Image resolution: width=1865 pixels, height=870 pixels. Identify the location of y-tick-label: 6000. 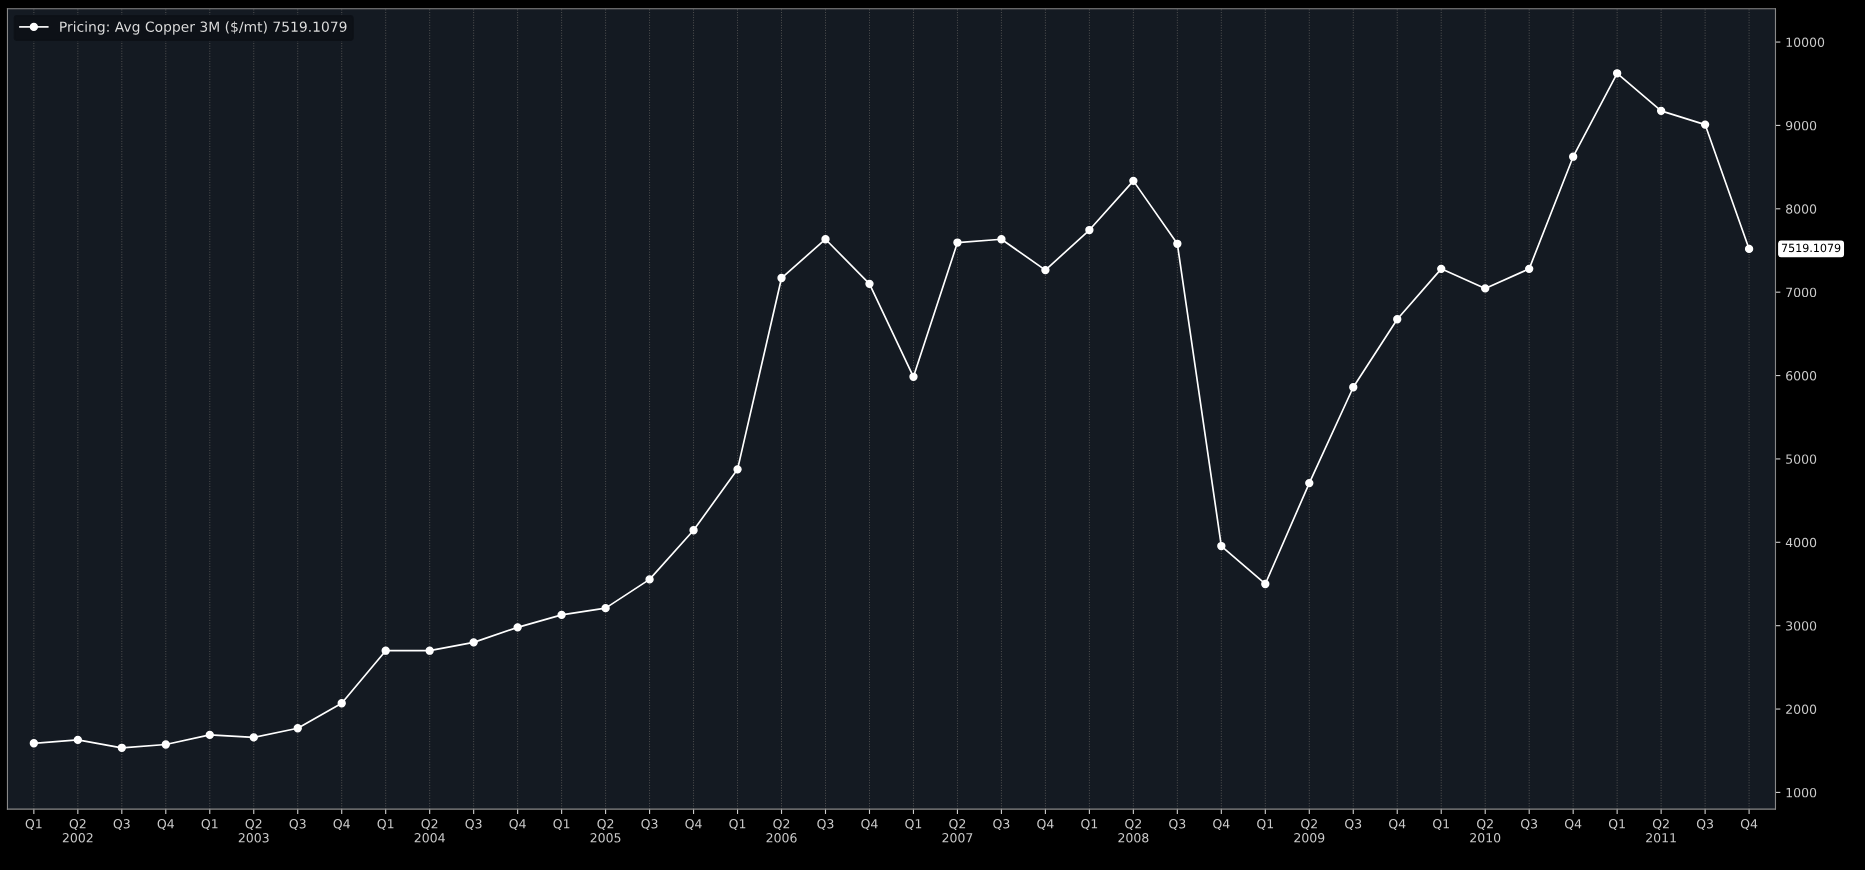
(1801, 376).